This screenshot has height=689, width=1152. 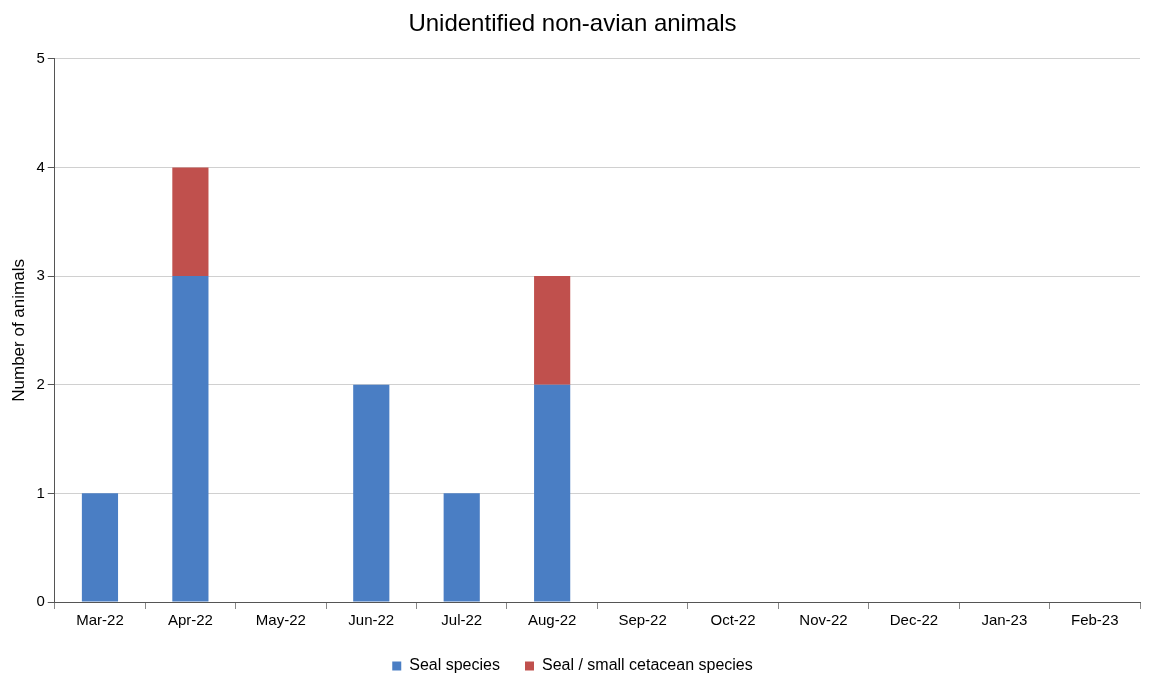 I want to click on x-tick-label: Aug-22, so click(x=552, y=620).